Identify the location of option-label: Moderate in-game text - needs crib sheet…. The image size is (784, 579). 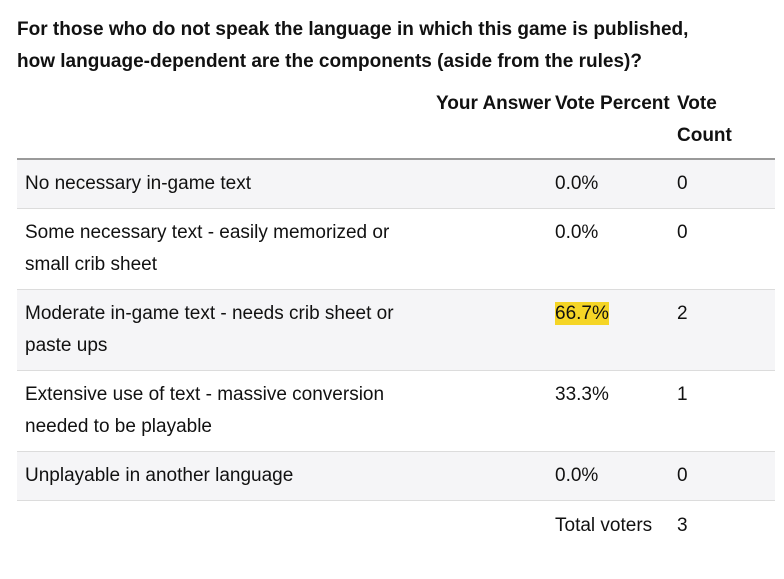
(226, 330).